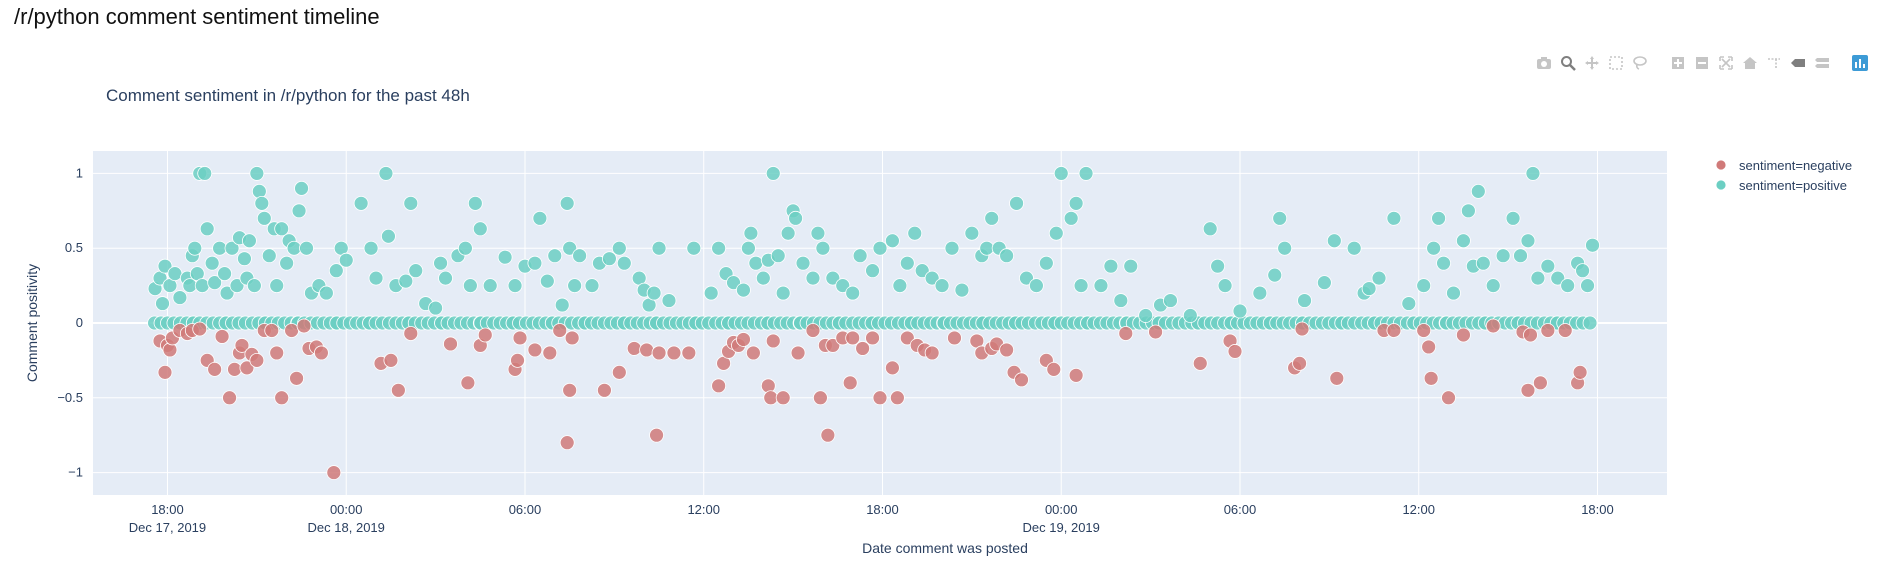 The width and height of the screenshot is (1890, 580). I want to click on pan-icon, so click(1592, 63).